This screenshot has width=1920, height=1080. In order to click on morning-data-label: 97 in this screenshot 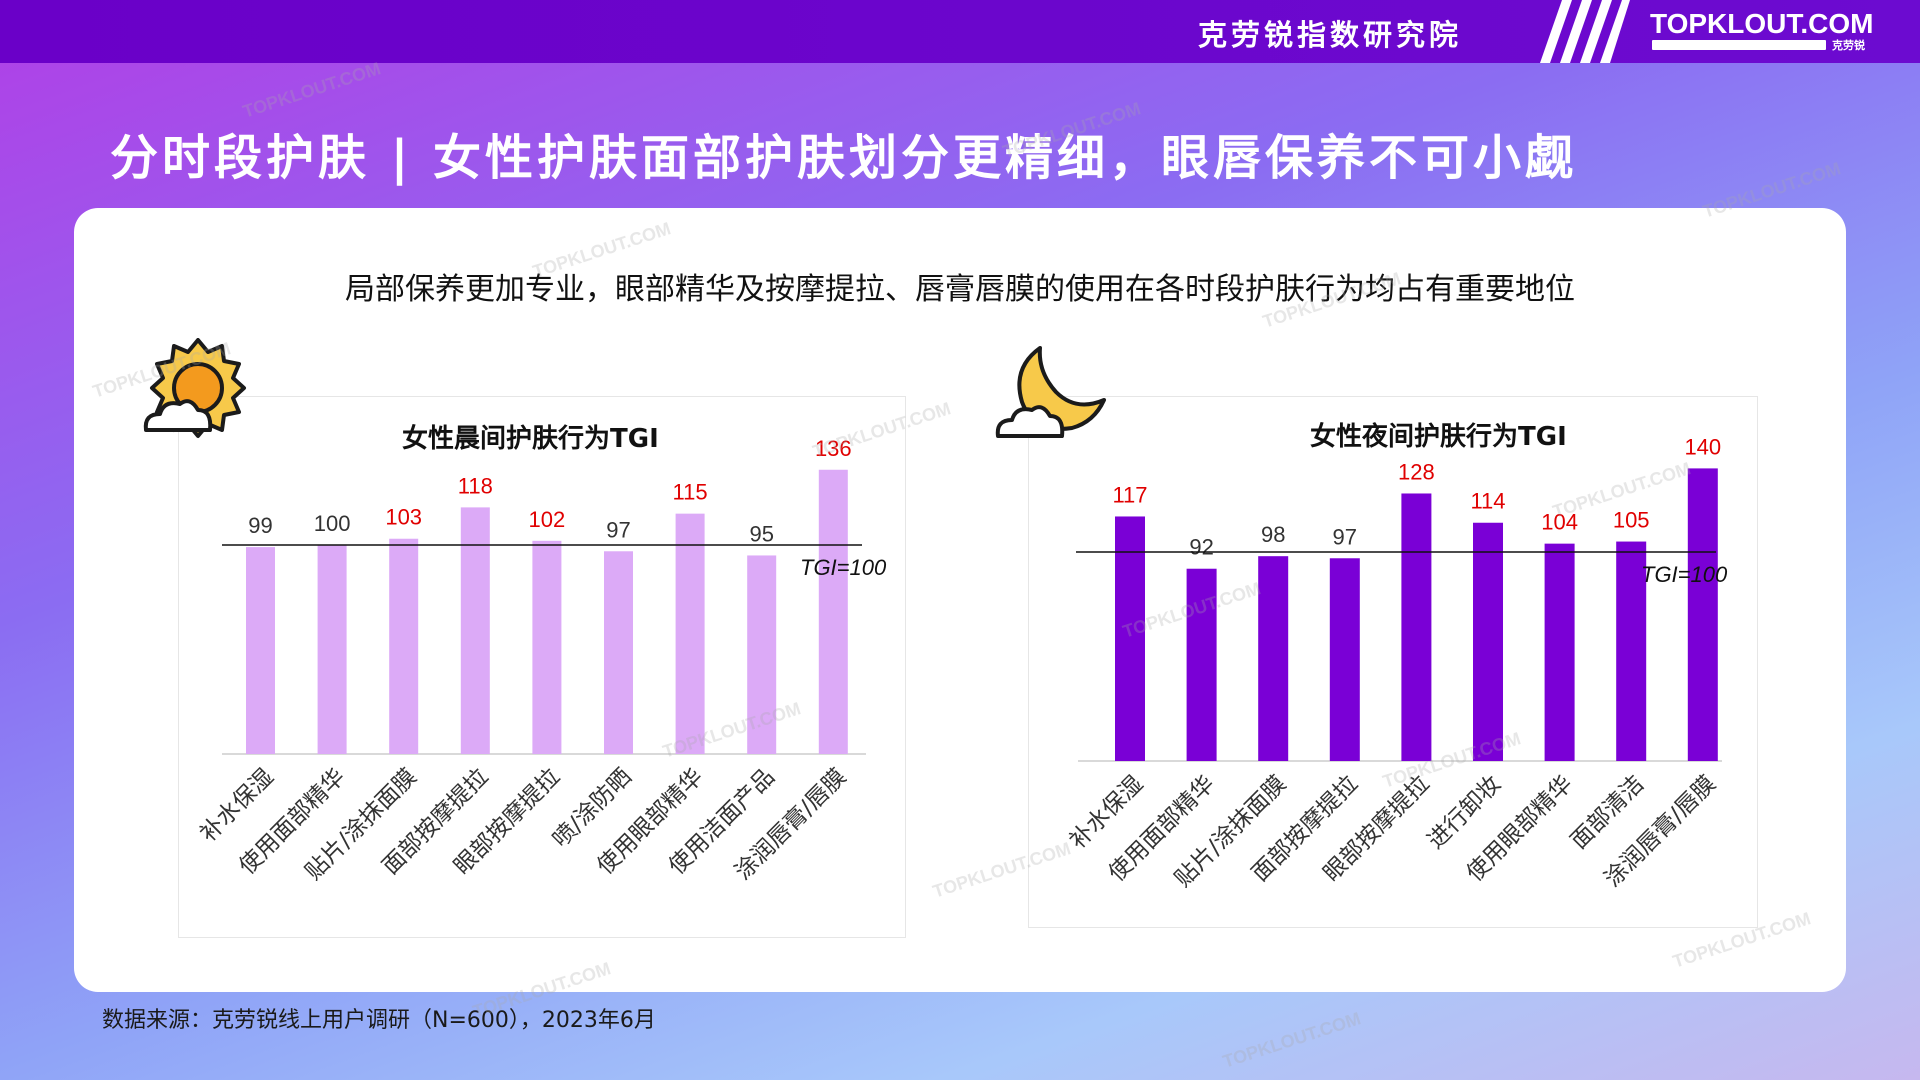, I will do `click(618, 529)`.